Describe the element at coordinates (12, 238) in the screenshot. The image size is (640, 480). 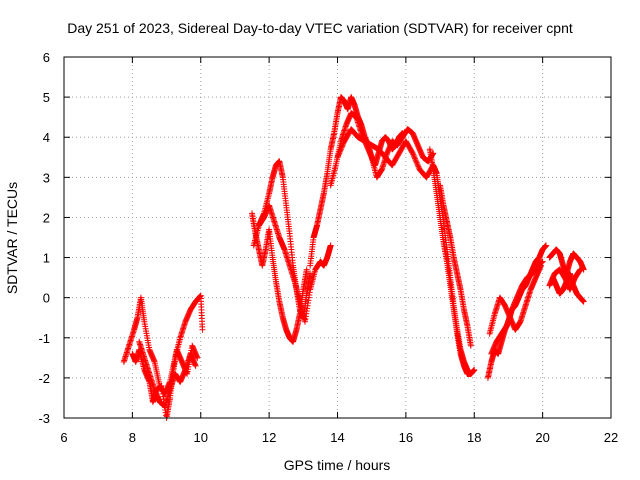
I see `y-axis-label: SDTVAR / TECUs` at that location.